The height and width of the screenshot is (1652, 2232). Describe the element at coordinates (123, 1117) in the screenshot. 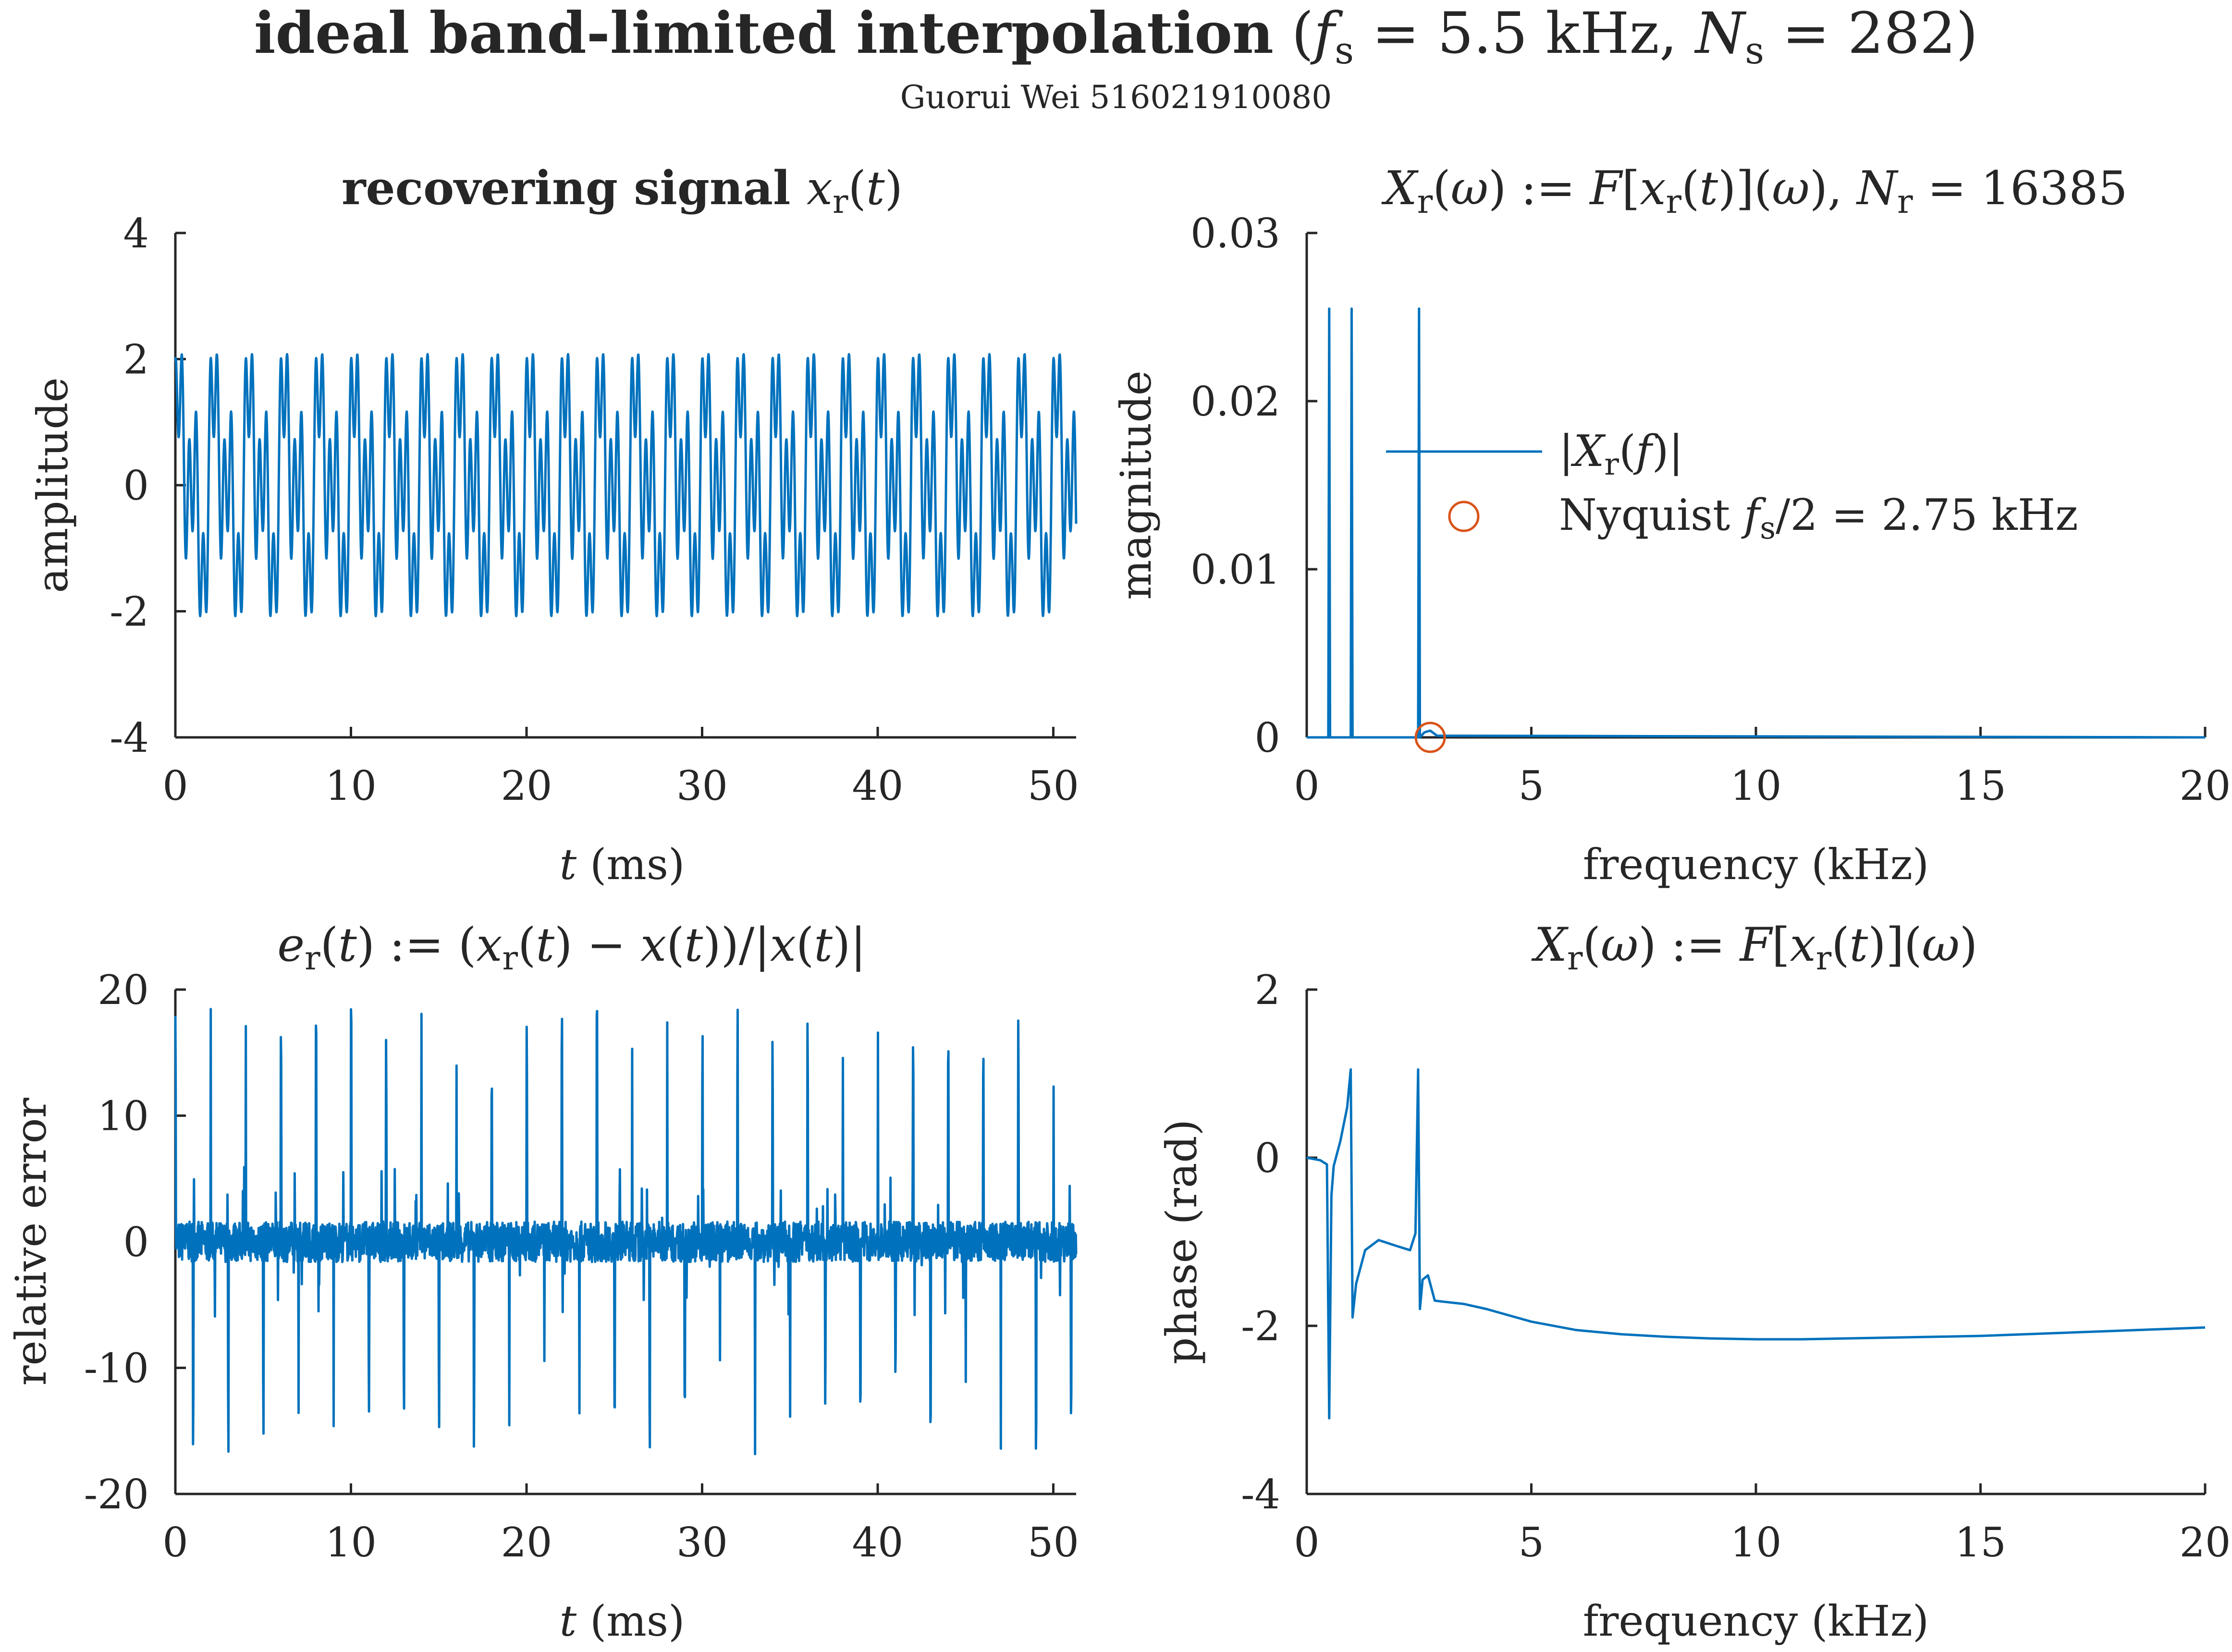

I see `y-tick-label: 10` at that location.